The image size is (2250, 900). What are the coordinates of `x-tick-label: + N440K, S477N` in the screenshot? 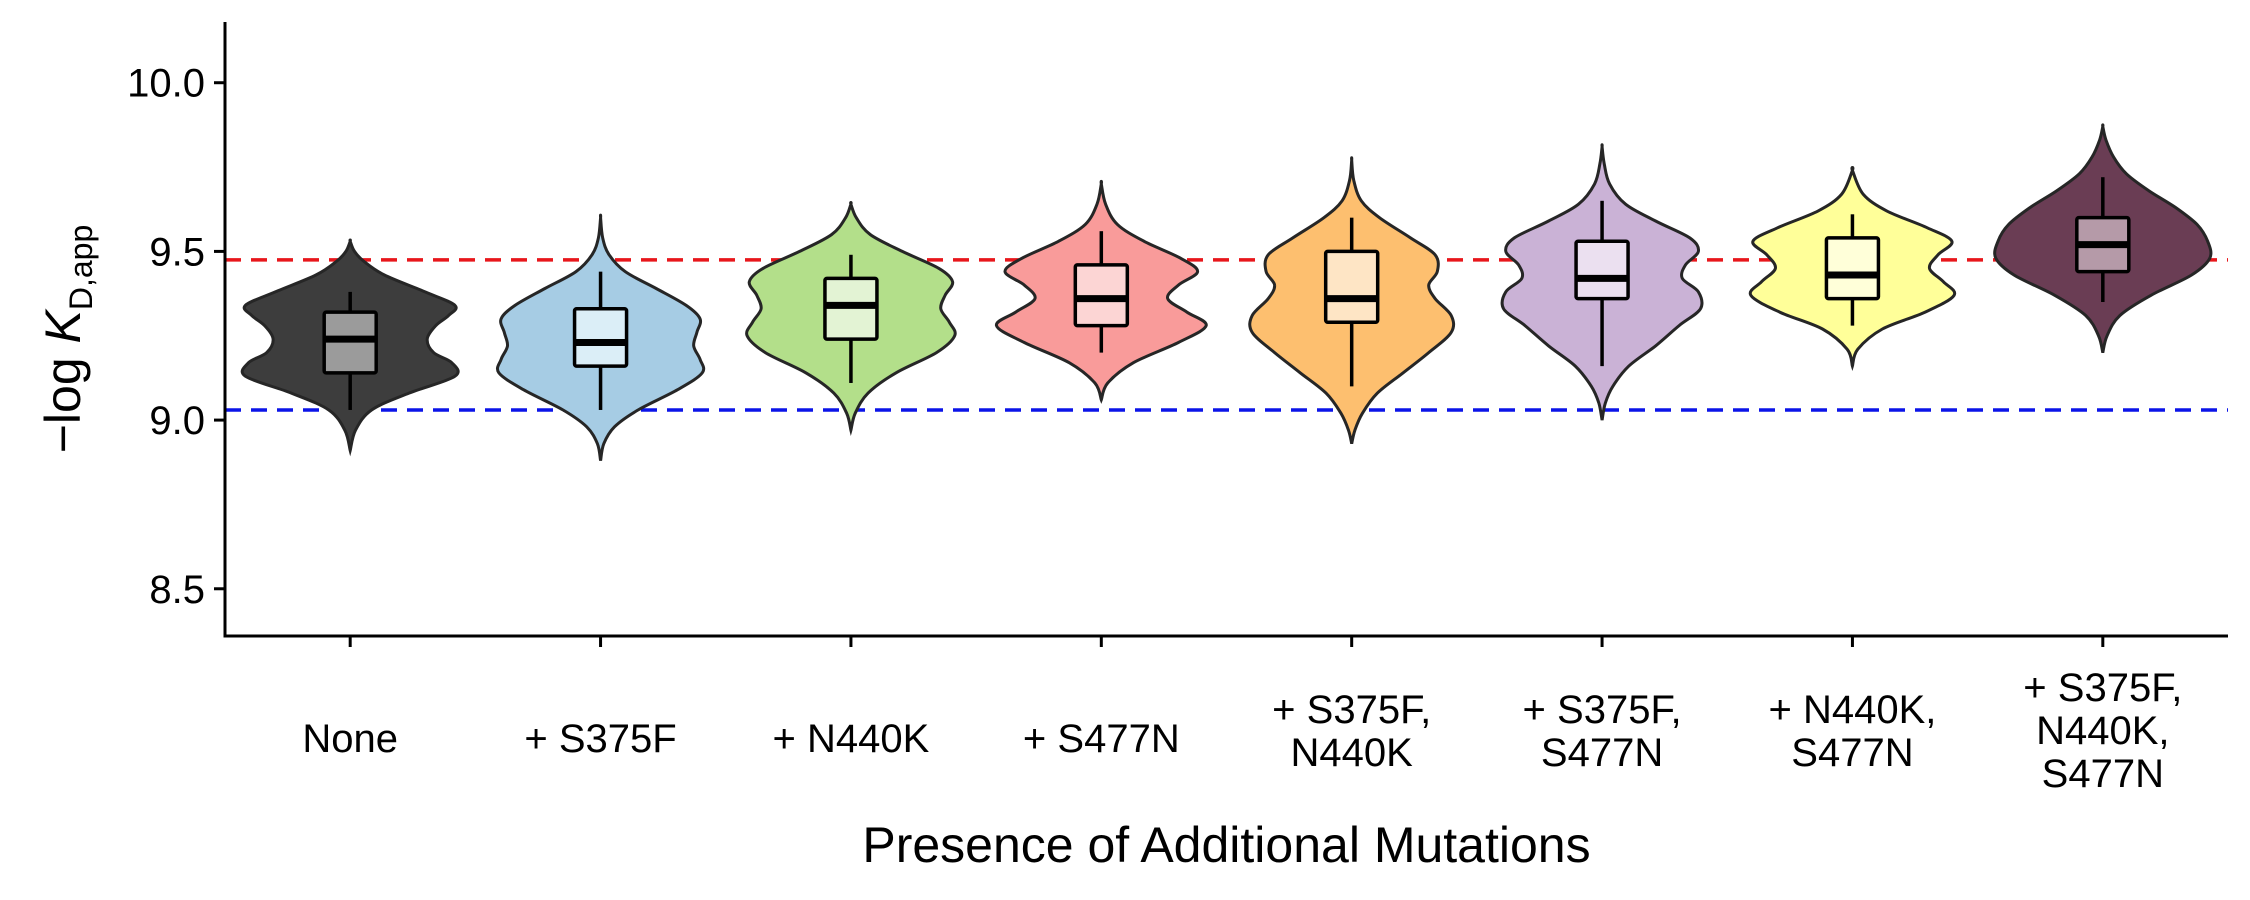 It's located at (1852, 731).